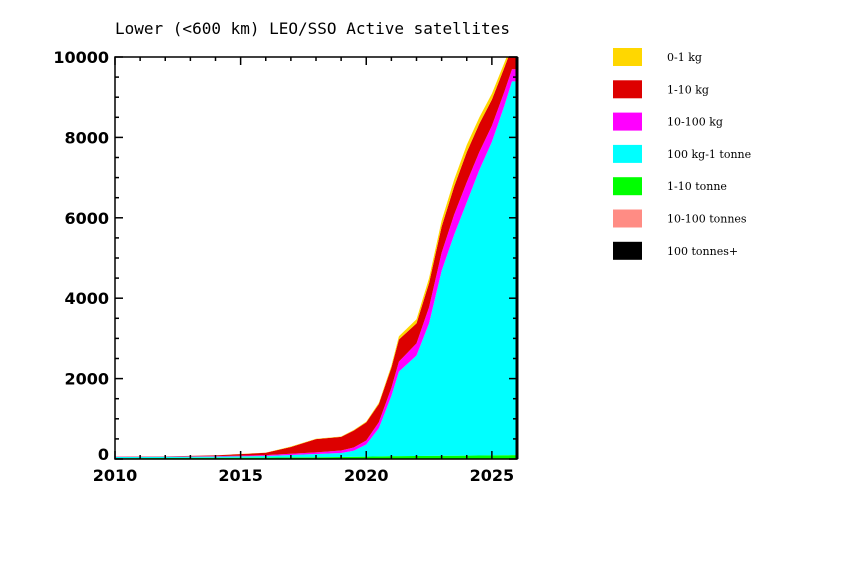  What do you see at coordinates (86, 298) in the screenshot?
I see `y-tick-label: 4000` at bounding box center [86, 298].